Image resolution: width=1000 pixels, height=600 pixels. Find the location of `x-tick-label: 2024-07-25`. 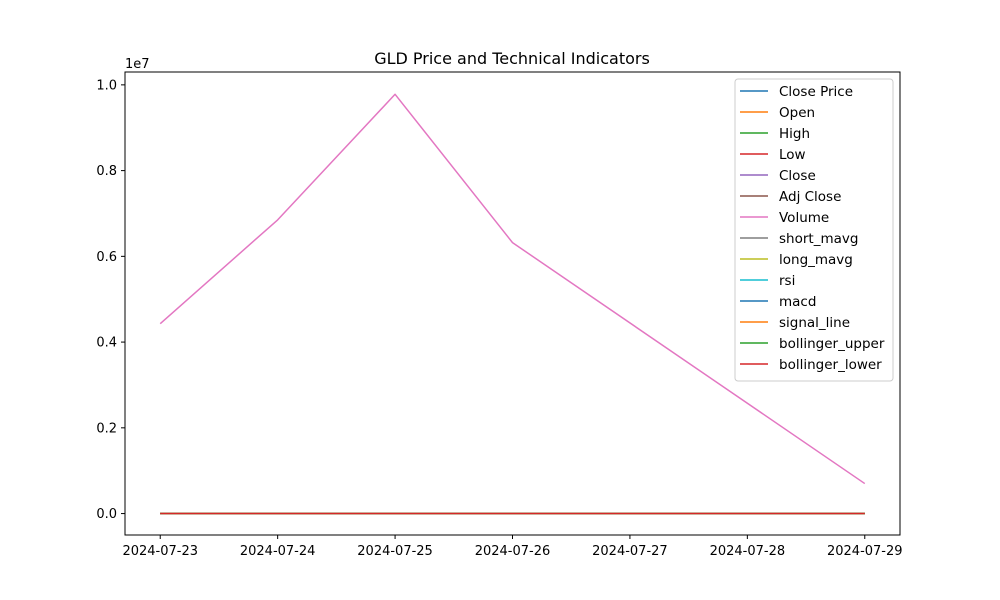

x-tick-label: 2024-07-25 is located at coordinates (395, 551).